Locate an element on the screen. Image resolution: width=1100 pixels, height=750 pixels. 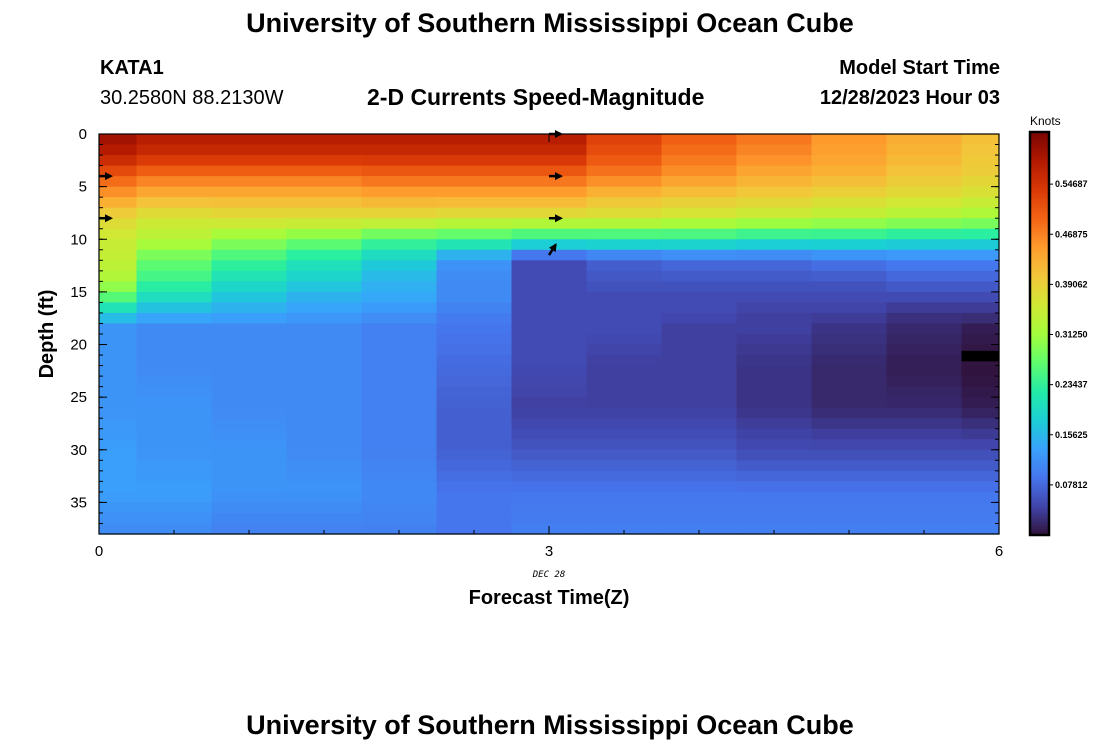
date-label: DEC 28 is located at coordinates (549, 575).